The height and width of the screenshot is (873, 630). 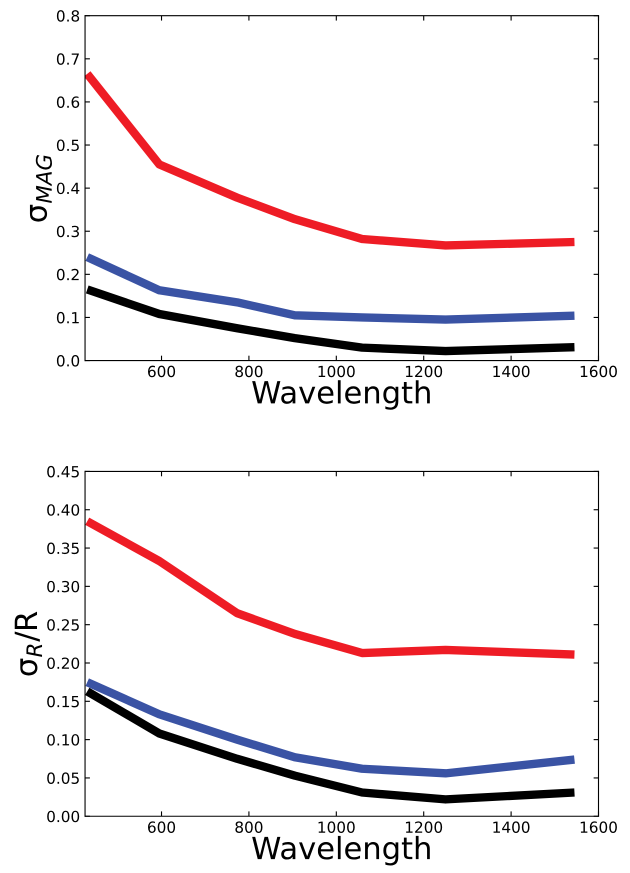 I want to click on y-tick-label: 0.2, so click(x=67, y=274).